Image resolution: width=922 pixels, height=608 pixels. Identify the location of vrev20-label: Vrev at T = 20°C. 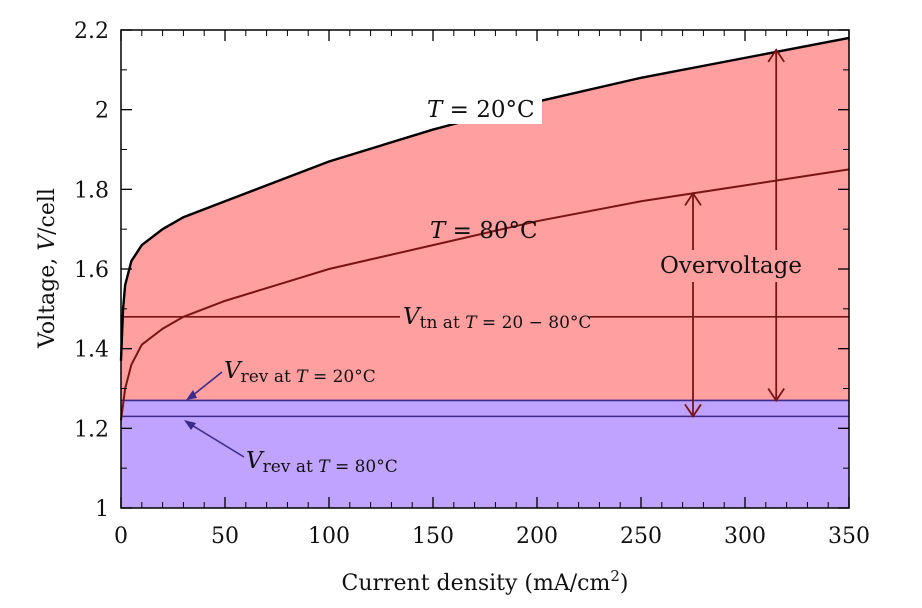
(300, 372).